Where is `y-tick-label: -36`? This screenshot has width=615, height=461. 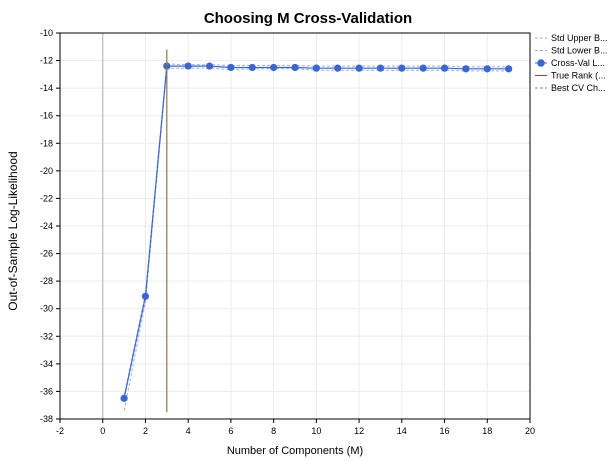
y-tick-label: -36 is located at coordinates (46, 391).